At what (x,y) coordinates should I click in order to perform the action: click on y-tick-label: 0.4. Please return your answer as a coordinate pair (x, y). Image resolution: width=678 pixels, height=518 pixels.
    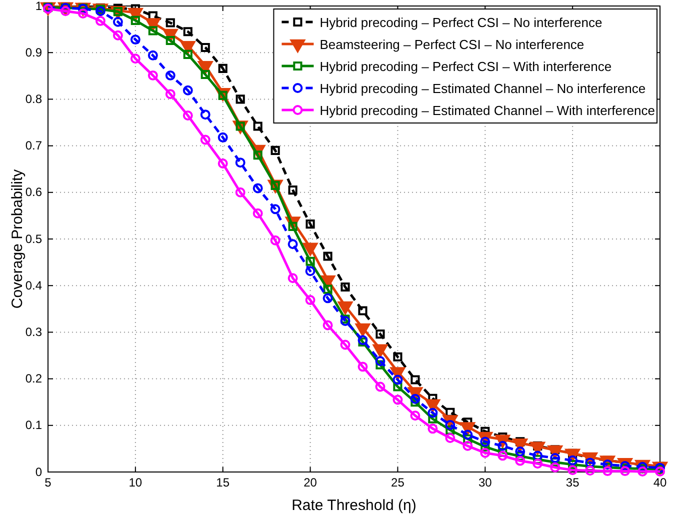
    Looking at the image, I should click on (33, 285).